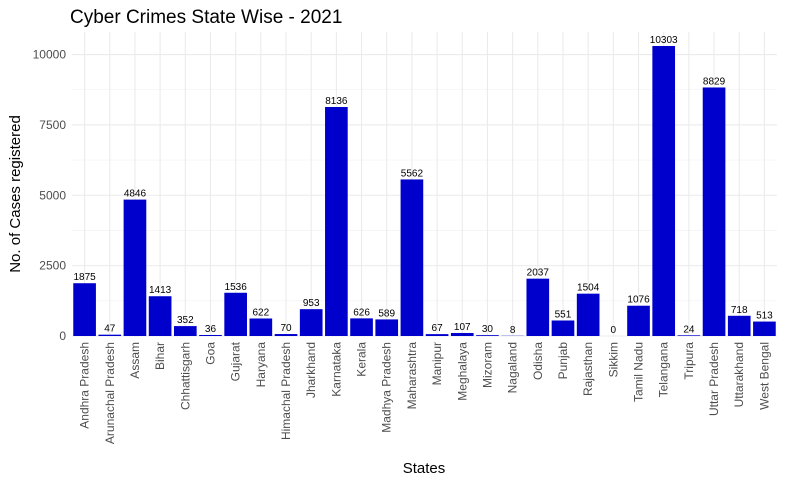  Describe the element at coordinates (311, 303) in the screenshot. I see `data-label: 953` at that location.